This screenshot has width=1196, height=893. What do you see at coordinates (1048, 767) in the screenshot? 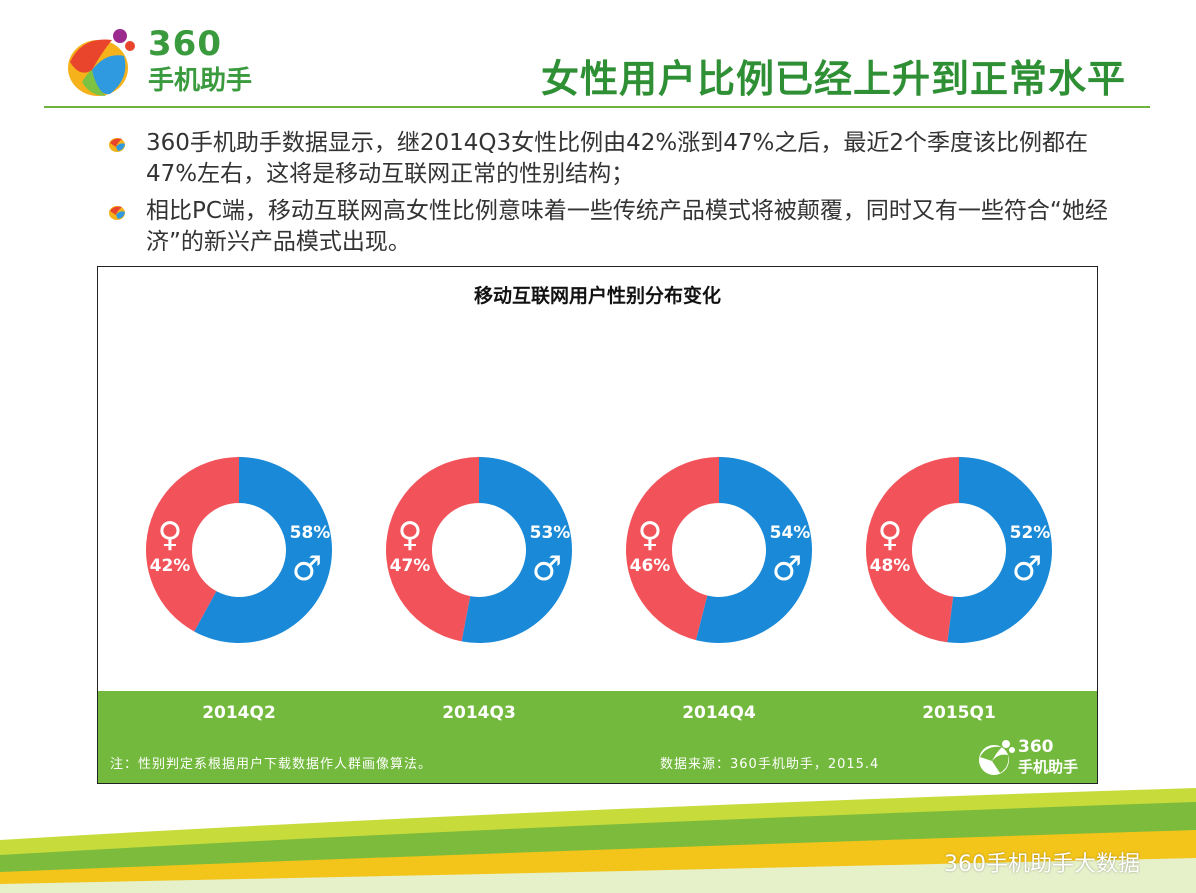
I see `mini-logo-name: 手机助手` at bounding box center [1048, 767].